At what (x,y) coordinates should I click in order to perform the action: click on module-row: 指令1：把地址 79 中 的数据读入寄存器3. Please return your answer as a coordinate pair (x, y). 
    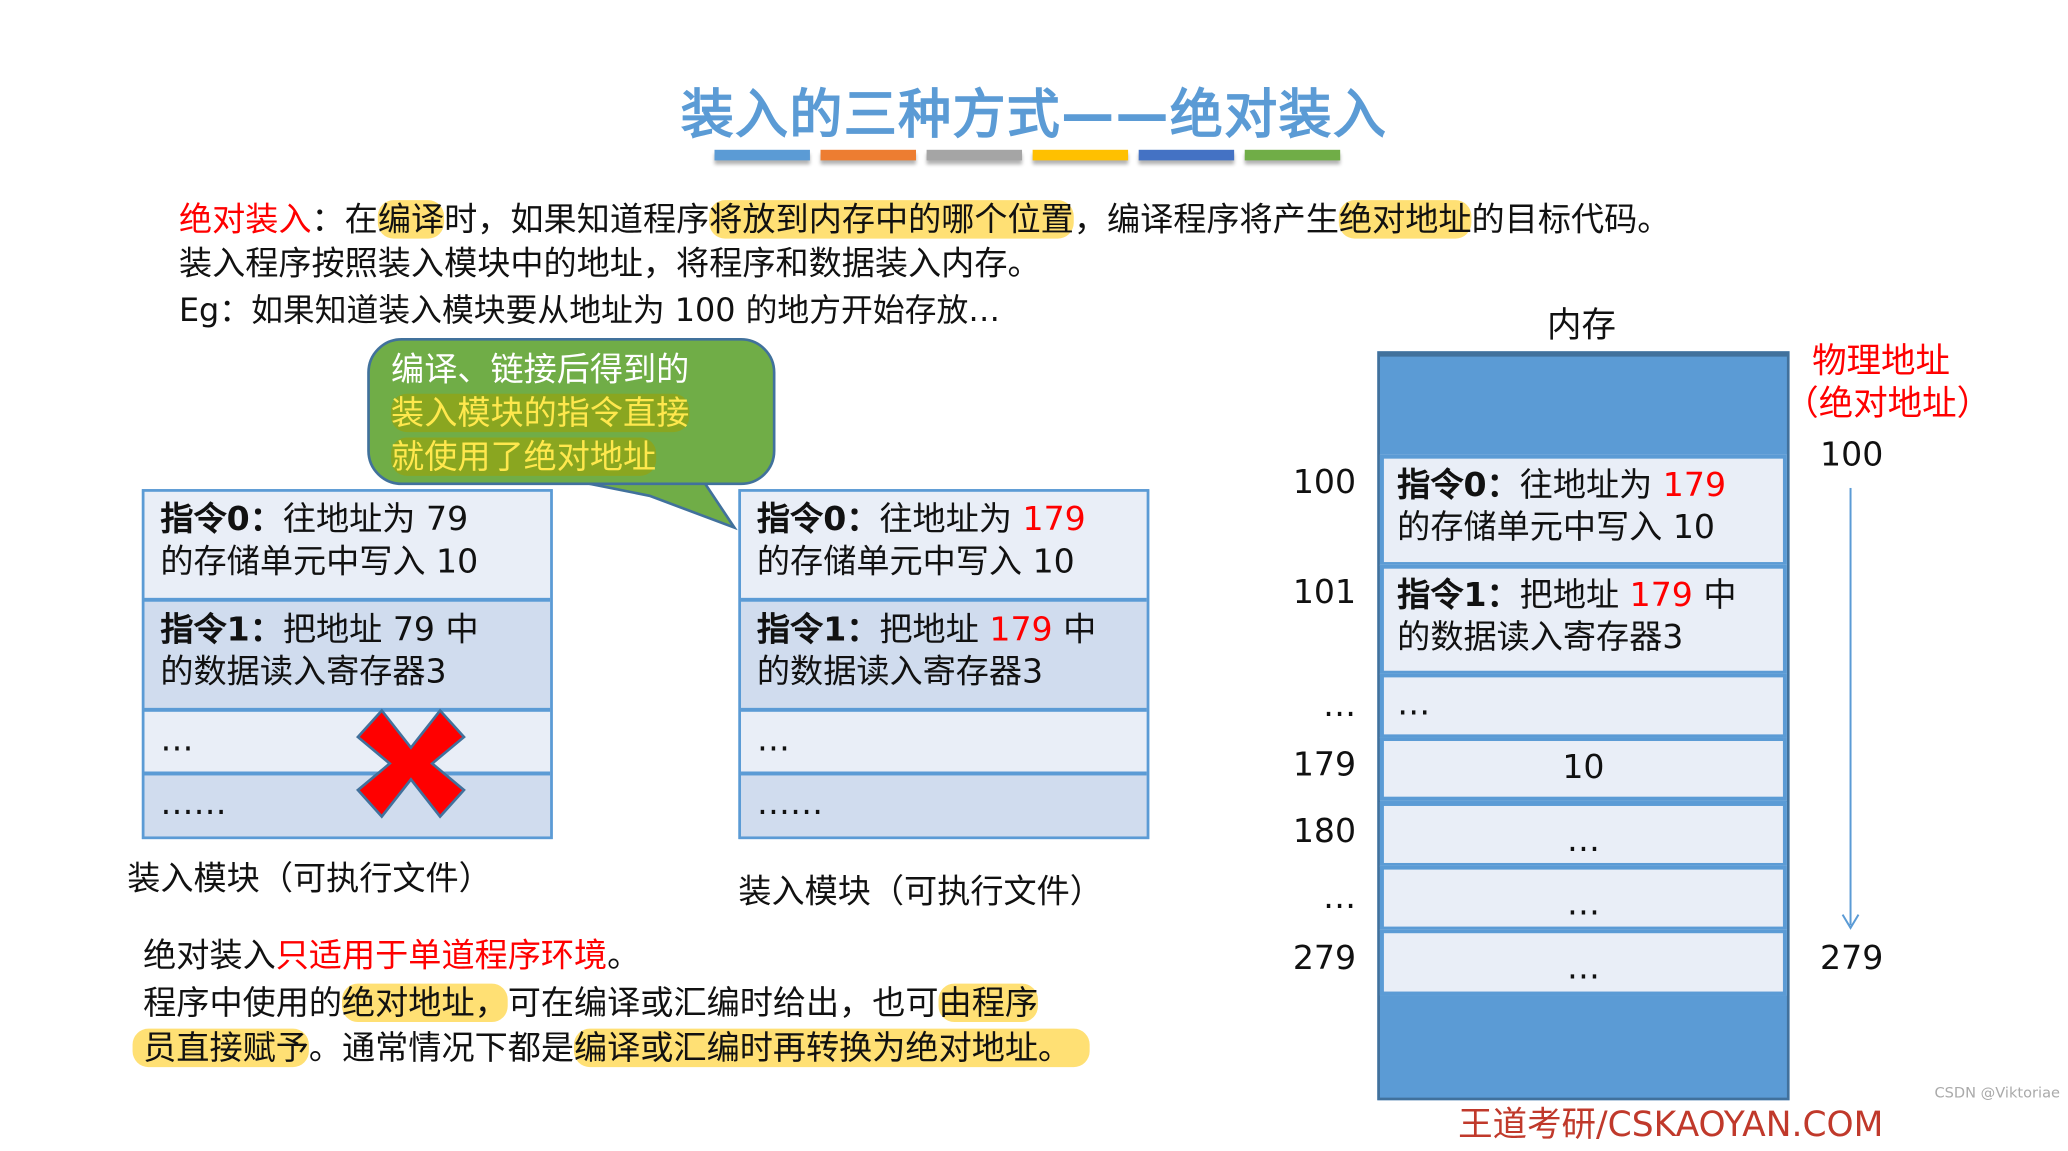
    Looking at the image, I should click on (347, 656).